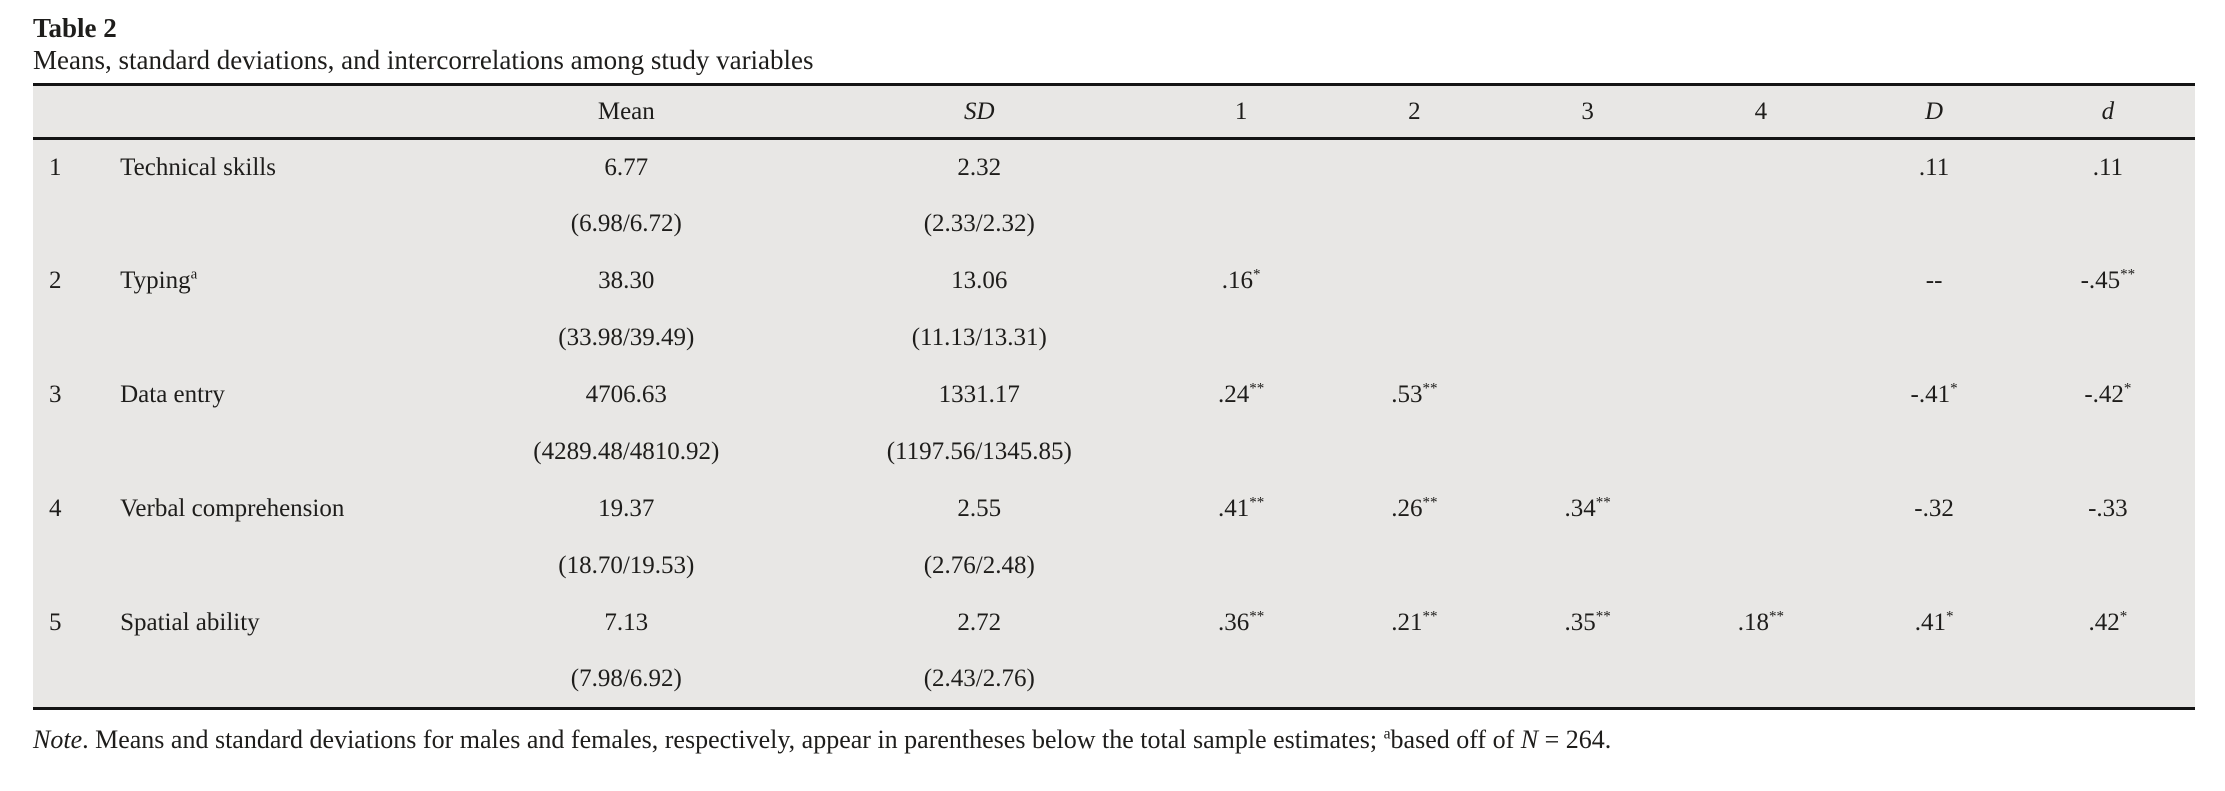 The image size is (2225, 791). What do you see at coordinates (172, 394) in the screenshot?
I see `cell-variable-label: Data entry` at bounding box center [172, 394].